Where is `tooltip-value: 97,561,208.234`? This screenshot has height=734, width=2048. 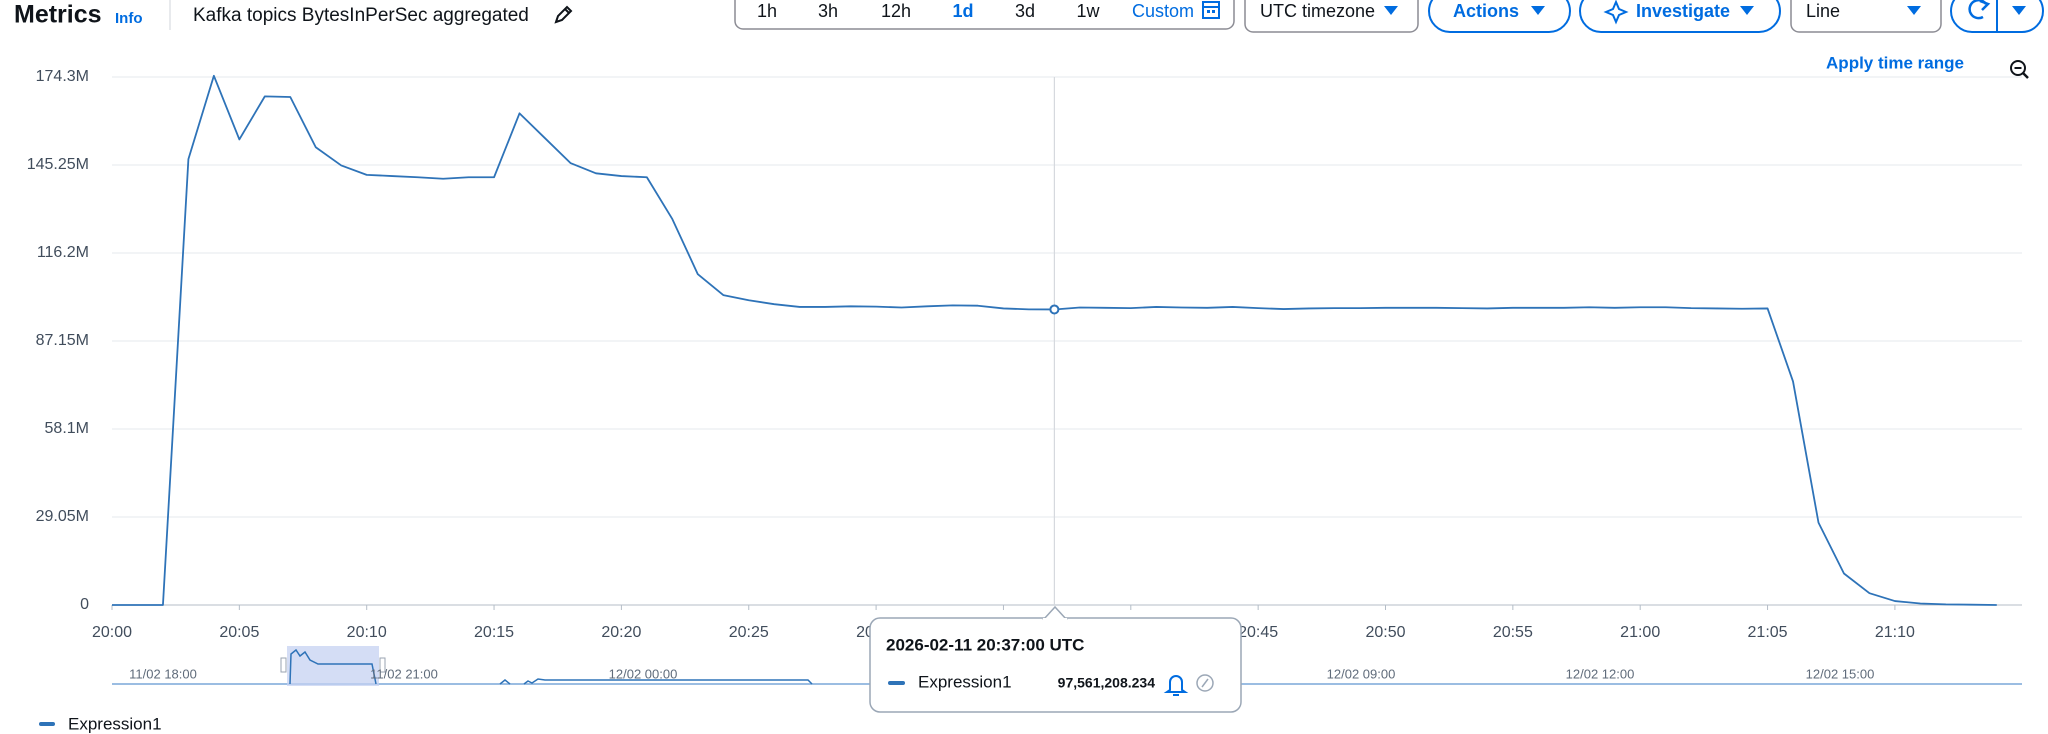
tooltip-value: 97,561,208.234 is located at coordinates (1107, 683).